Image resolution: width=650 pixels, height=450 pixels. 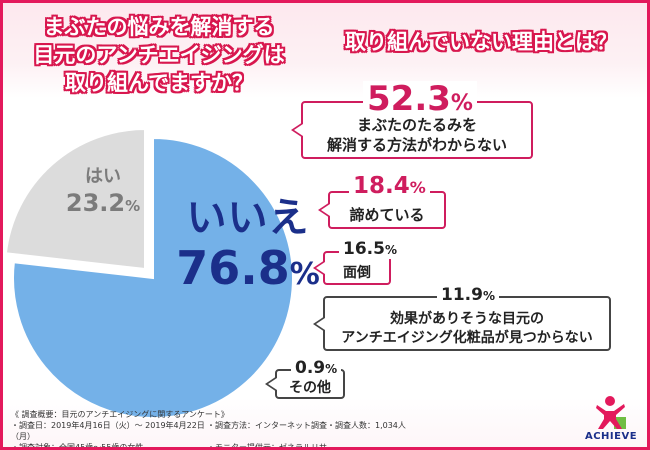 What do you see at coordinates (420, 99) in the screenshot?
I see `reason-1-percent: 52.3%` at bounding box center [420, 99].